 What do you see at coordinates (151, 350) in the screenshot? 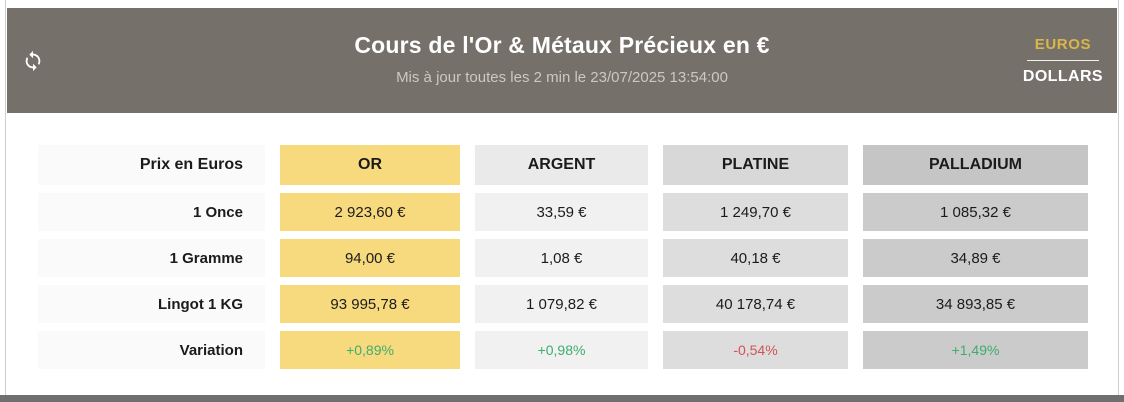
I see `row-label-variation: Variation` at bounding box center [151, 350].